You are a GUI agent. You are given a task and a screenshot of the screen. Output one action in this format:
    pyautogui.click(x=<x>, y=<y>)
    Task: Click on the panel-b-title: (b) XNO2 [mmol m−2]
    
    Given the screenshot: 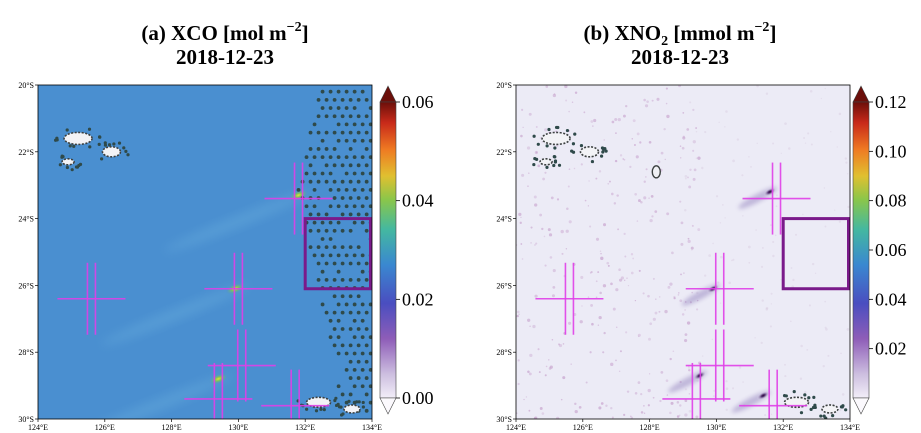 What is the action you would take?
    pyautogui.click(x=680, y=34)
    